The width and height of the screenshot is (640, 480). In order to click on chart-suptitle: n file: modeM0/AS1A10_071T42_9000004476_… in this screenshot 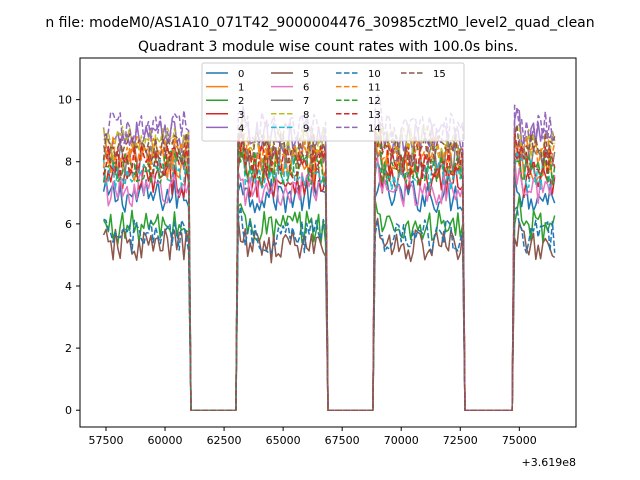, I will do `click(319, 23)`.